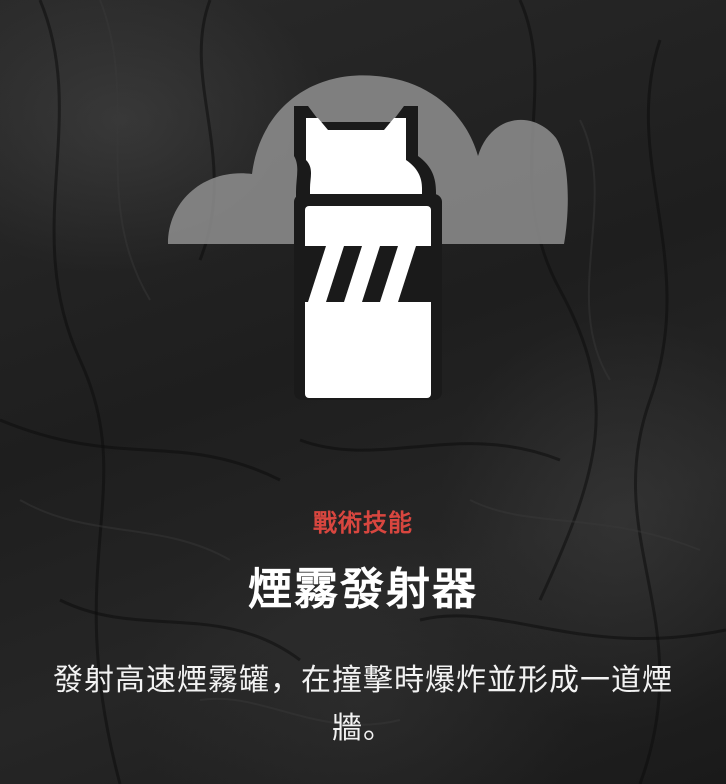 This screenshot has height=784, width=726. What do you see at coordinates (363, 589) in the screenshot?
I see `ability-title: 煙霧發射器` at bounding box center [363, 589].